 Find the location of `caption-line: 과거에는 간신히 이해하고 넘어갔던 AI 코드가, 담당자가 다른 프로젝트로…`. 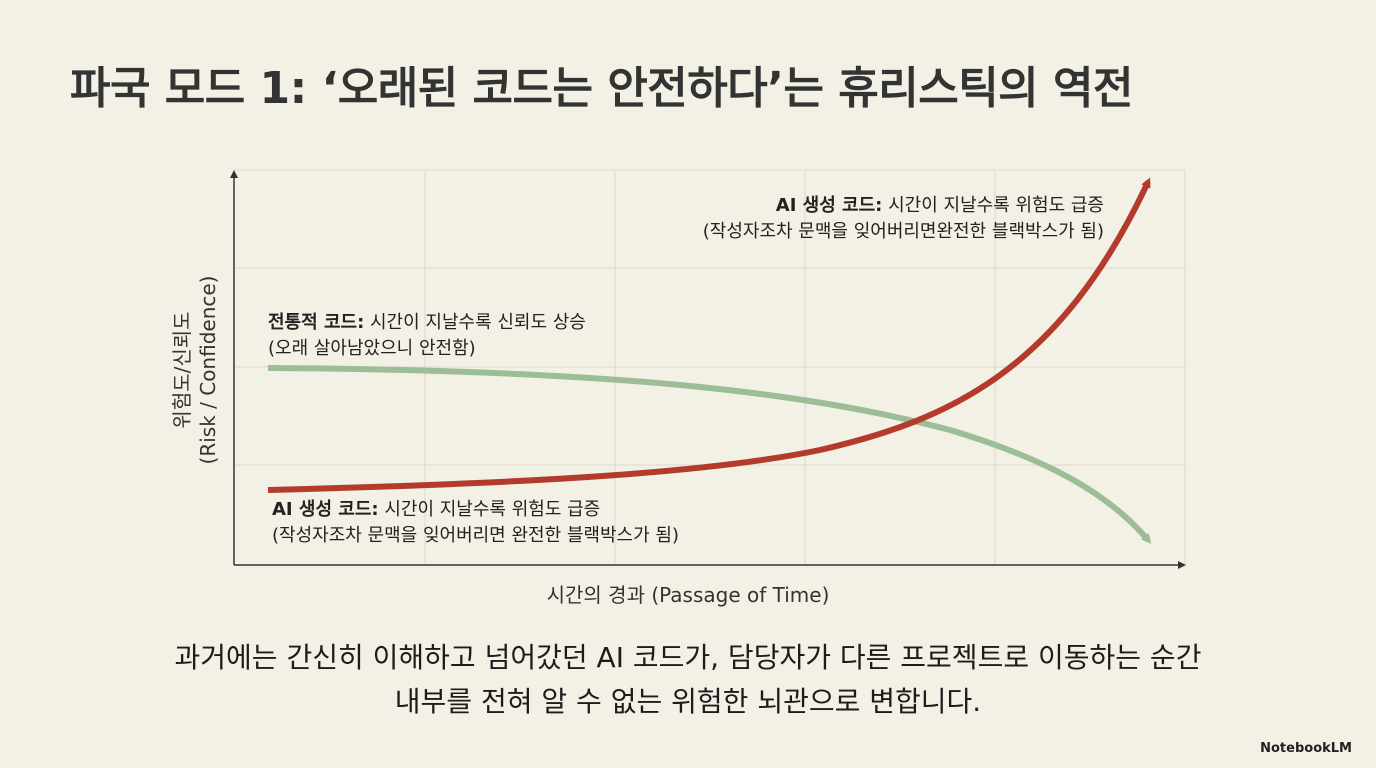

caption-line: 과거에는 간신히 이해하고 넘어갔던 AI 코드가, 담당자가 다른 프로젝트로… is located at coordinates (688, 657).